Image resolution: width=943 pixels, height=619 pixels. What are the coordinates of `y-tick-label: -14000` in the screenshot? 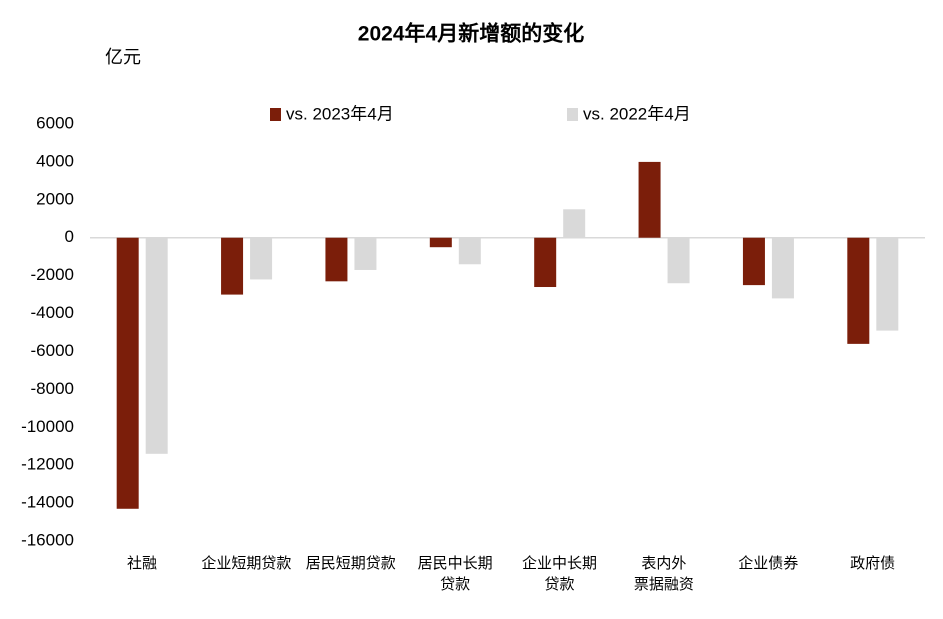 It's located at (47, 502).